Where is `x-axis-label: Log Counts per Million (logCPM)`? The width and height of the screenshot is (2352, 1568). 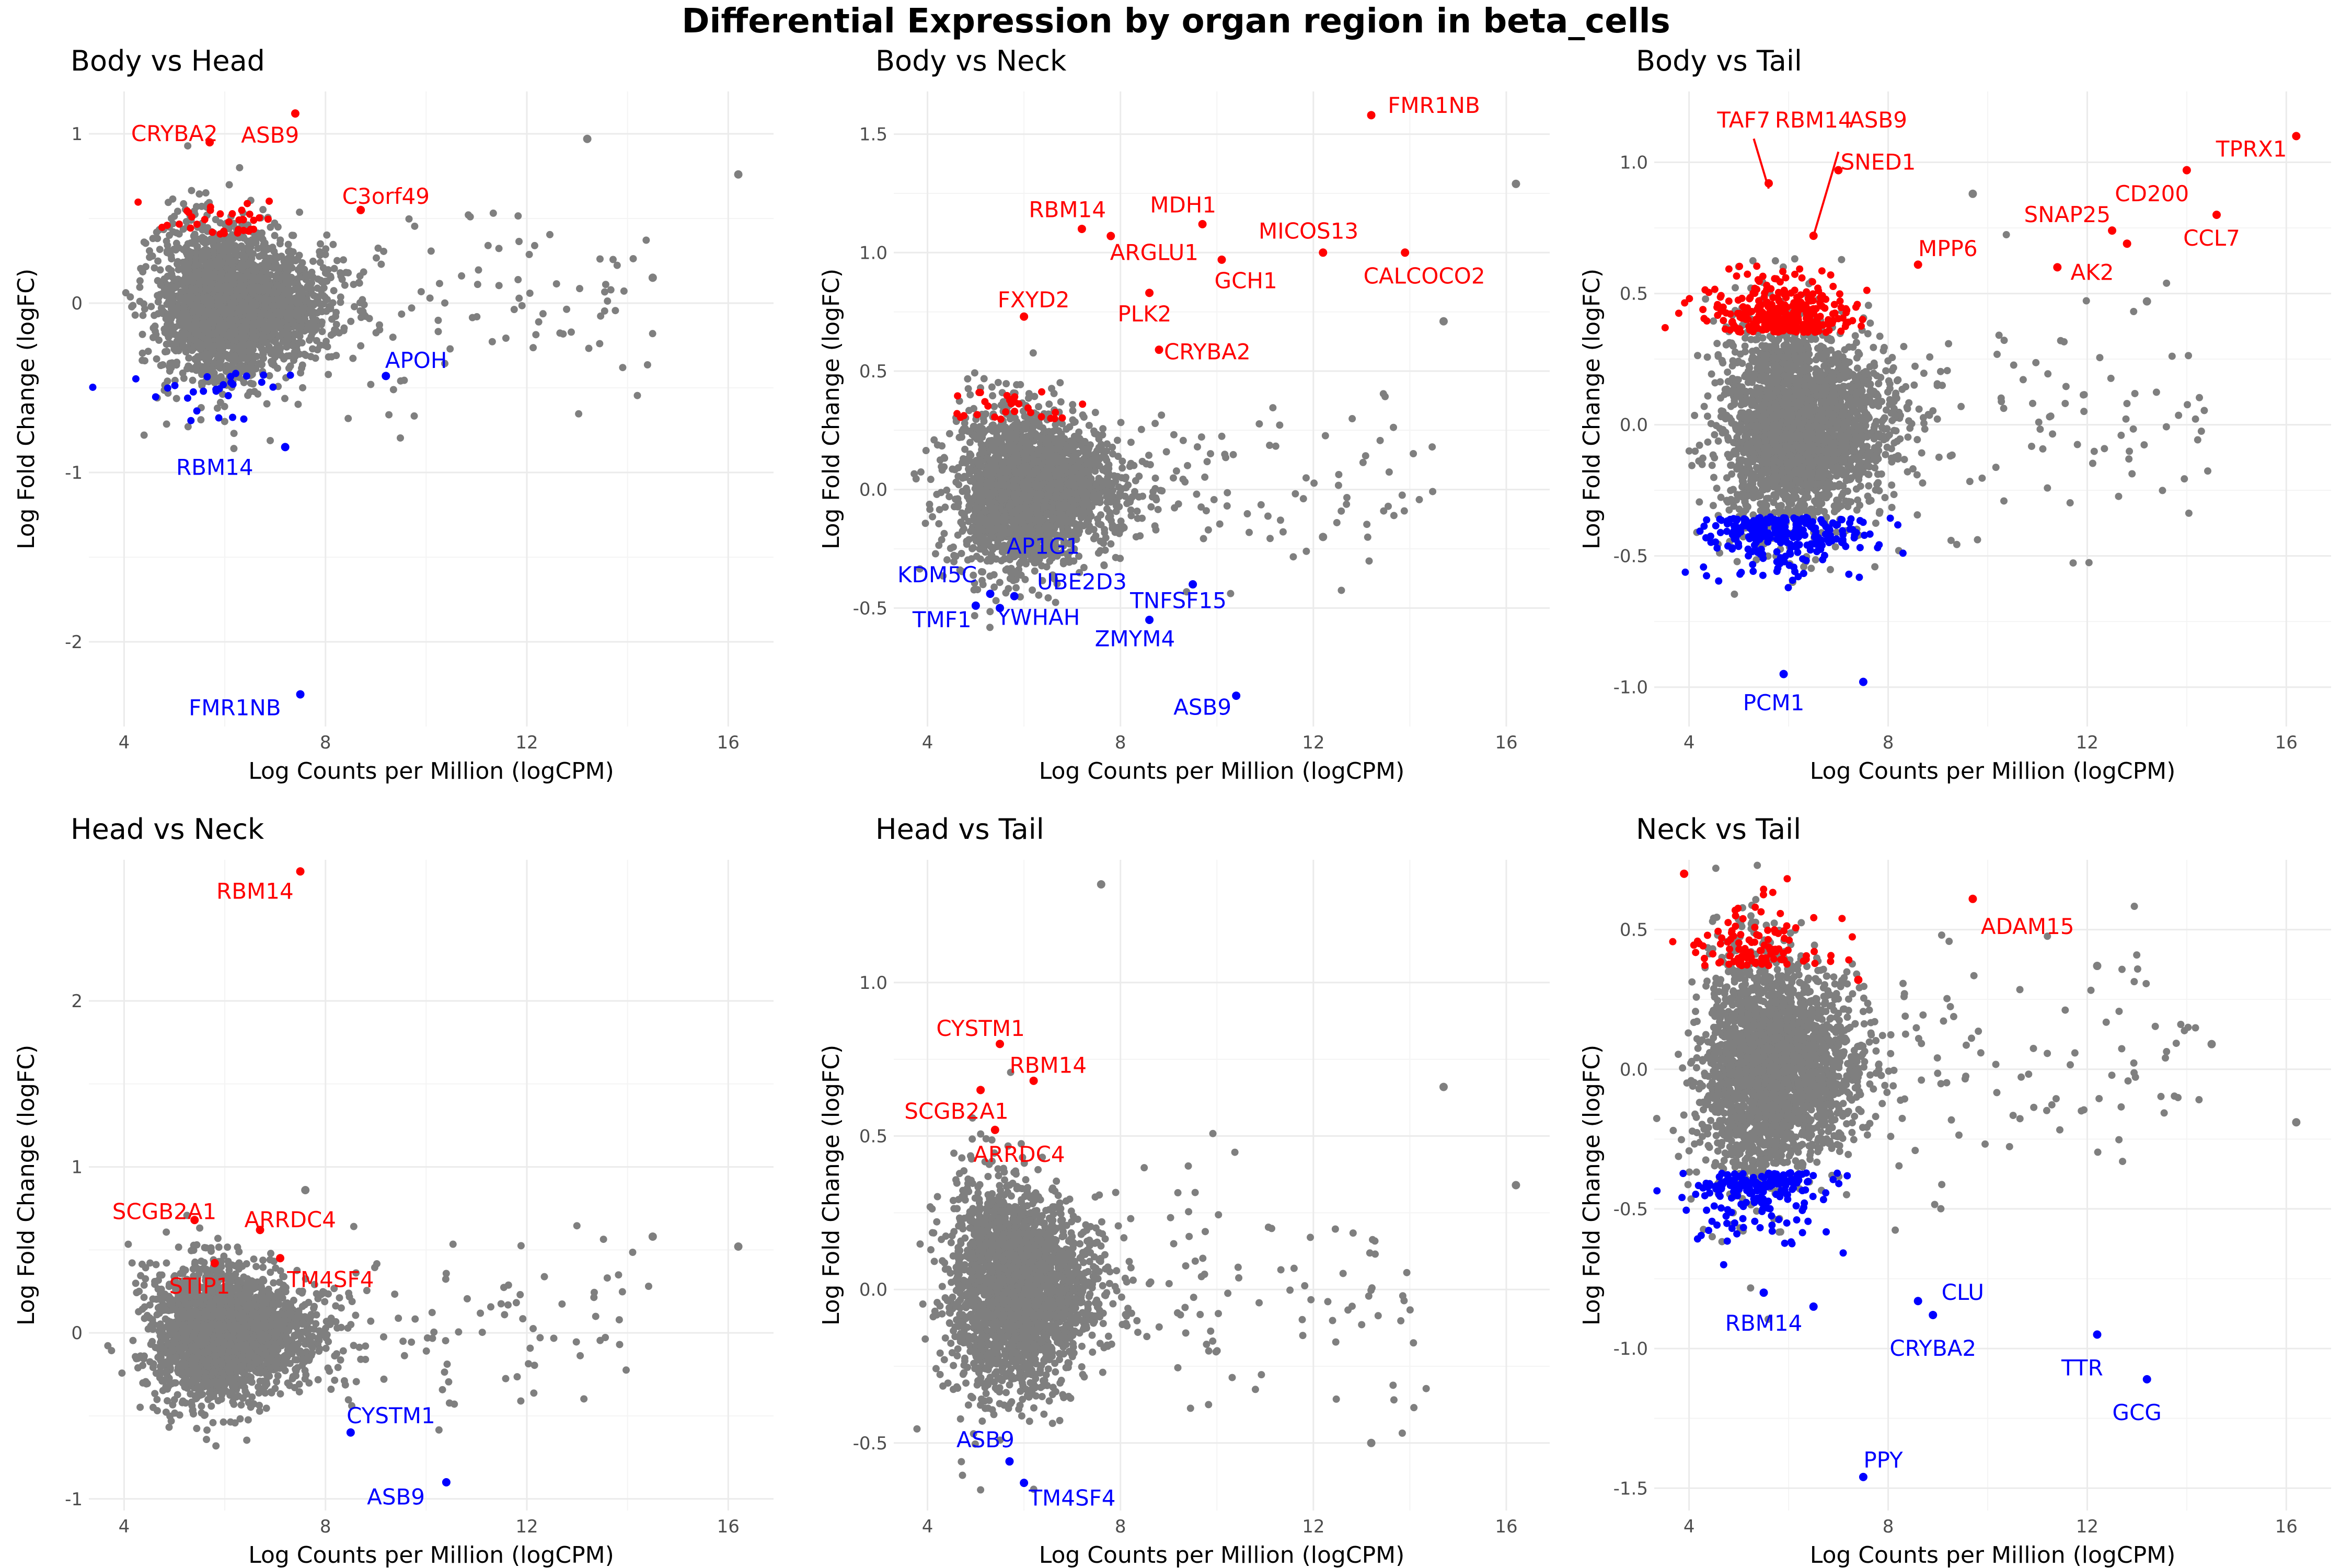 x-axis-label: Log Counts per Million (logCPM) is located at coordinates (1222, 771).